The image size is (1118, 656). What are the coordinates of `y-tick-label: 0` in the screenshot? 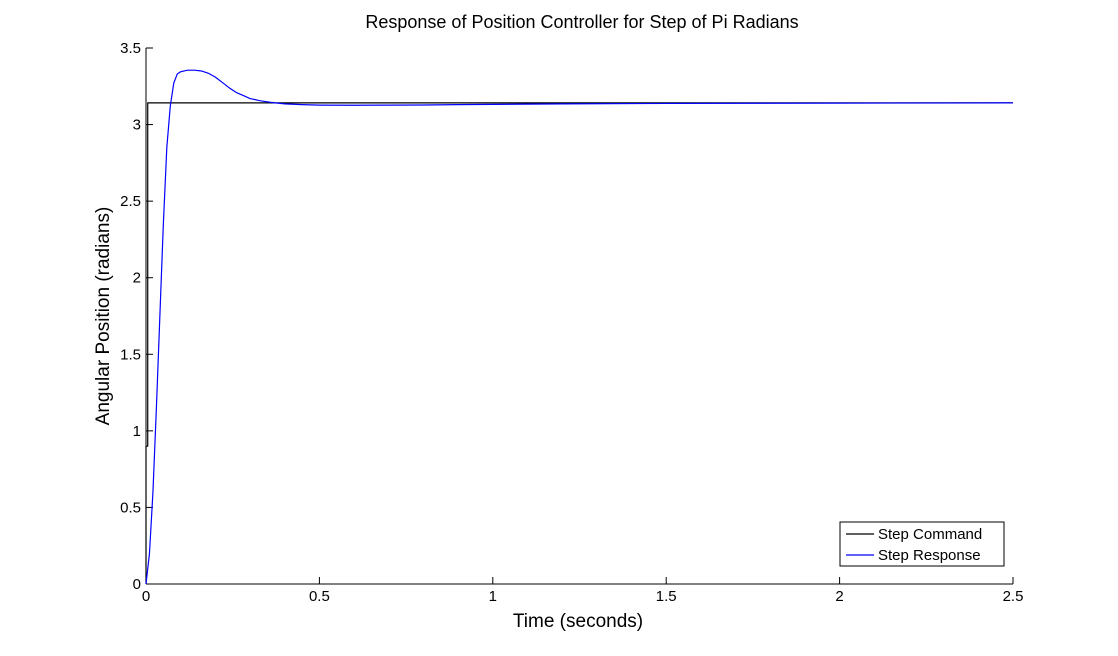 It's located at (137, 584).